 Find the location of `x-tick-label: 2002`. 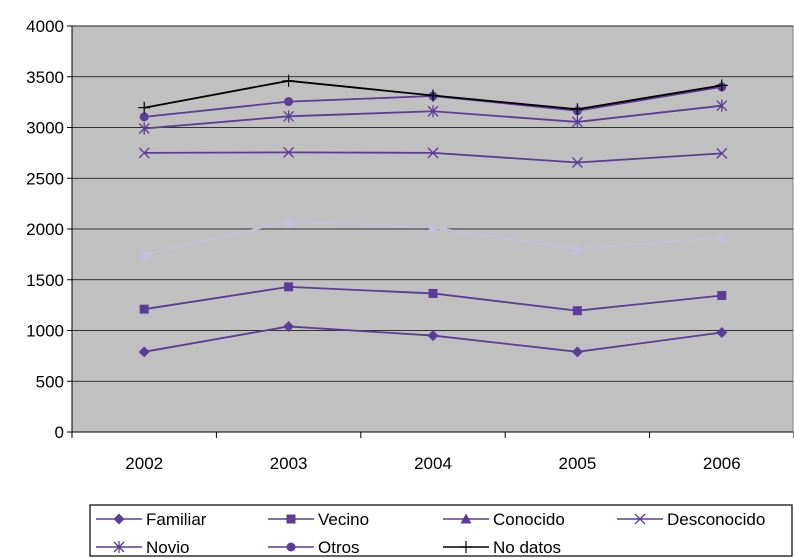

x-tick-label: 2002 is located at coordinates (144, 463).